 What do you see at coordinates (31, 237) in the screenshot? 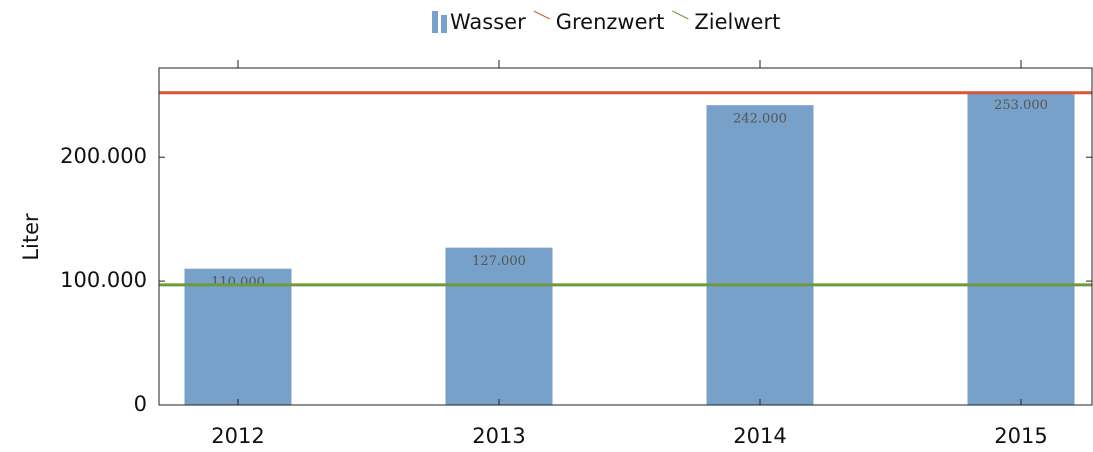
I see `y-axis-label: Liter` at bounding box center [31, 237].